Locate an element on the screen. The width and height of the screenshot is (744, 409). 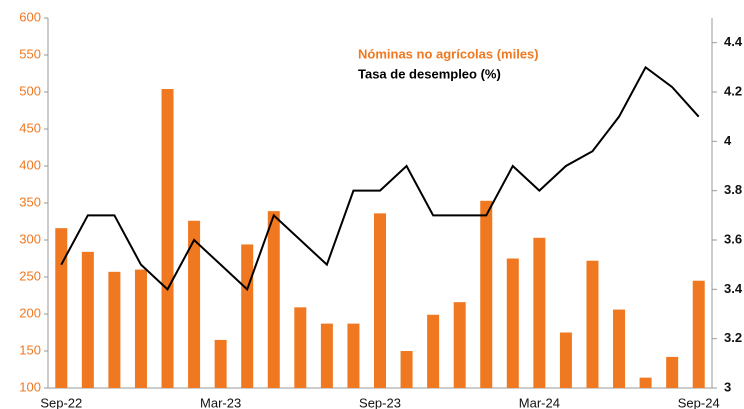
y-tick-label: 450 is located at coordinates (30, 127).